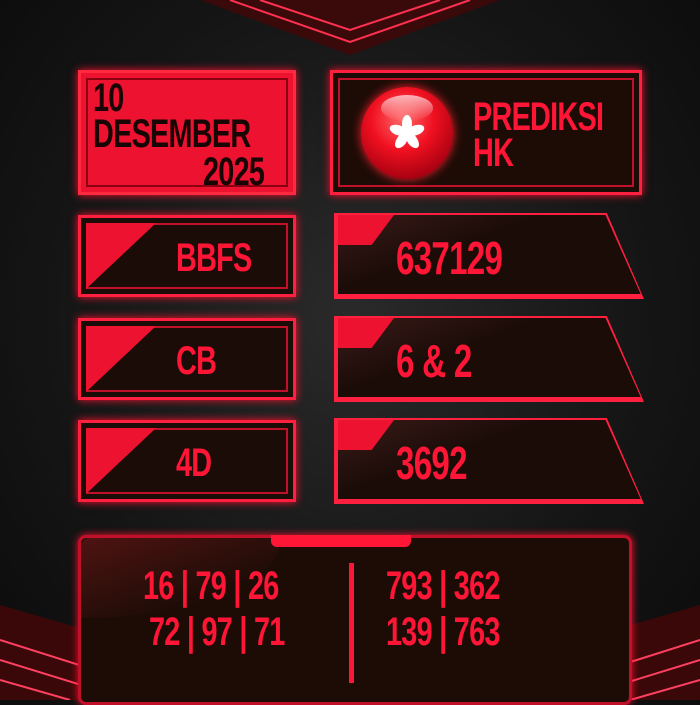 This screenshot has width=700, height=705. Describe the element at coordinates (211, 586) in the screenshot. I see `left-line-1: 16 | 79 | 26` at that location.